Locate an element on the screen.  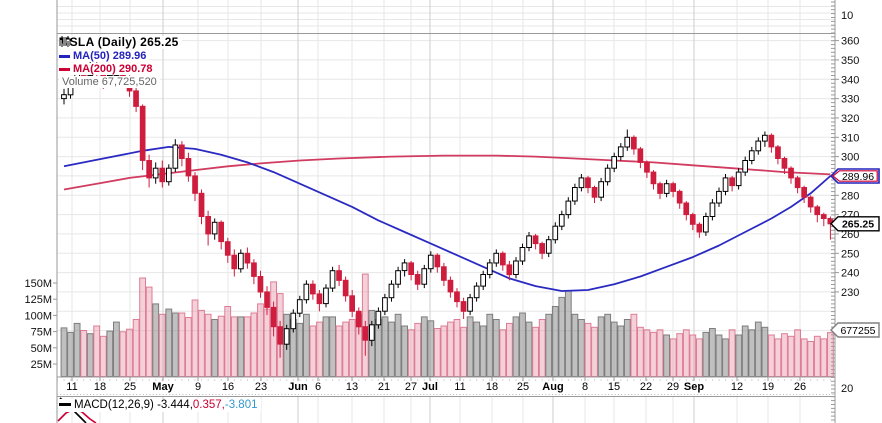
svg-text: 250 is located at coordinates (850, 254).